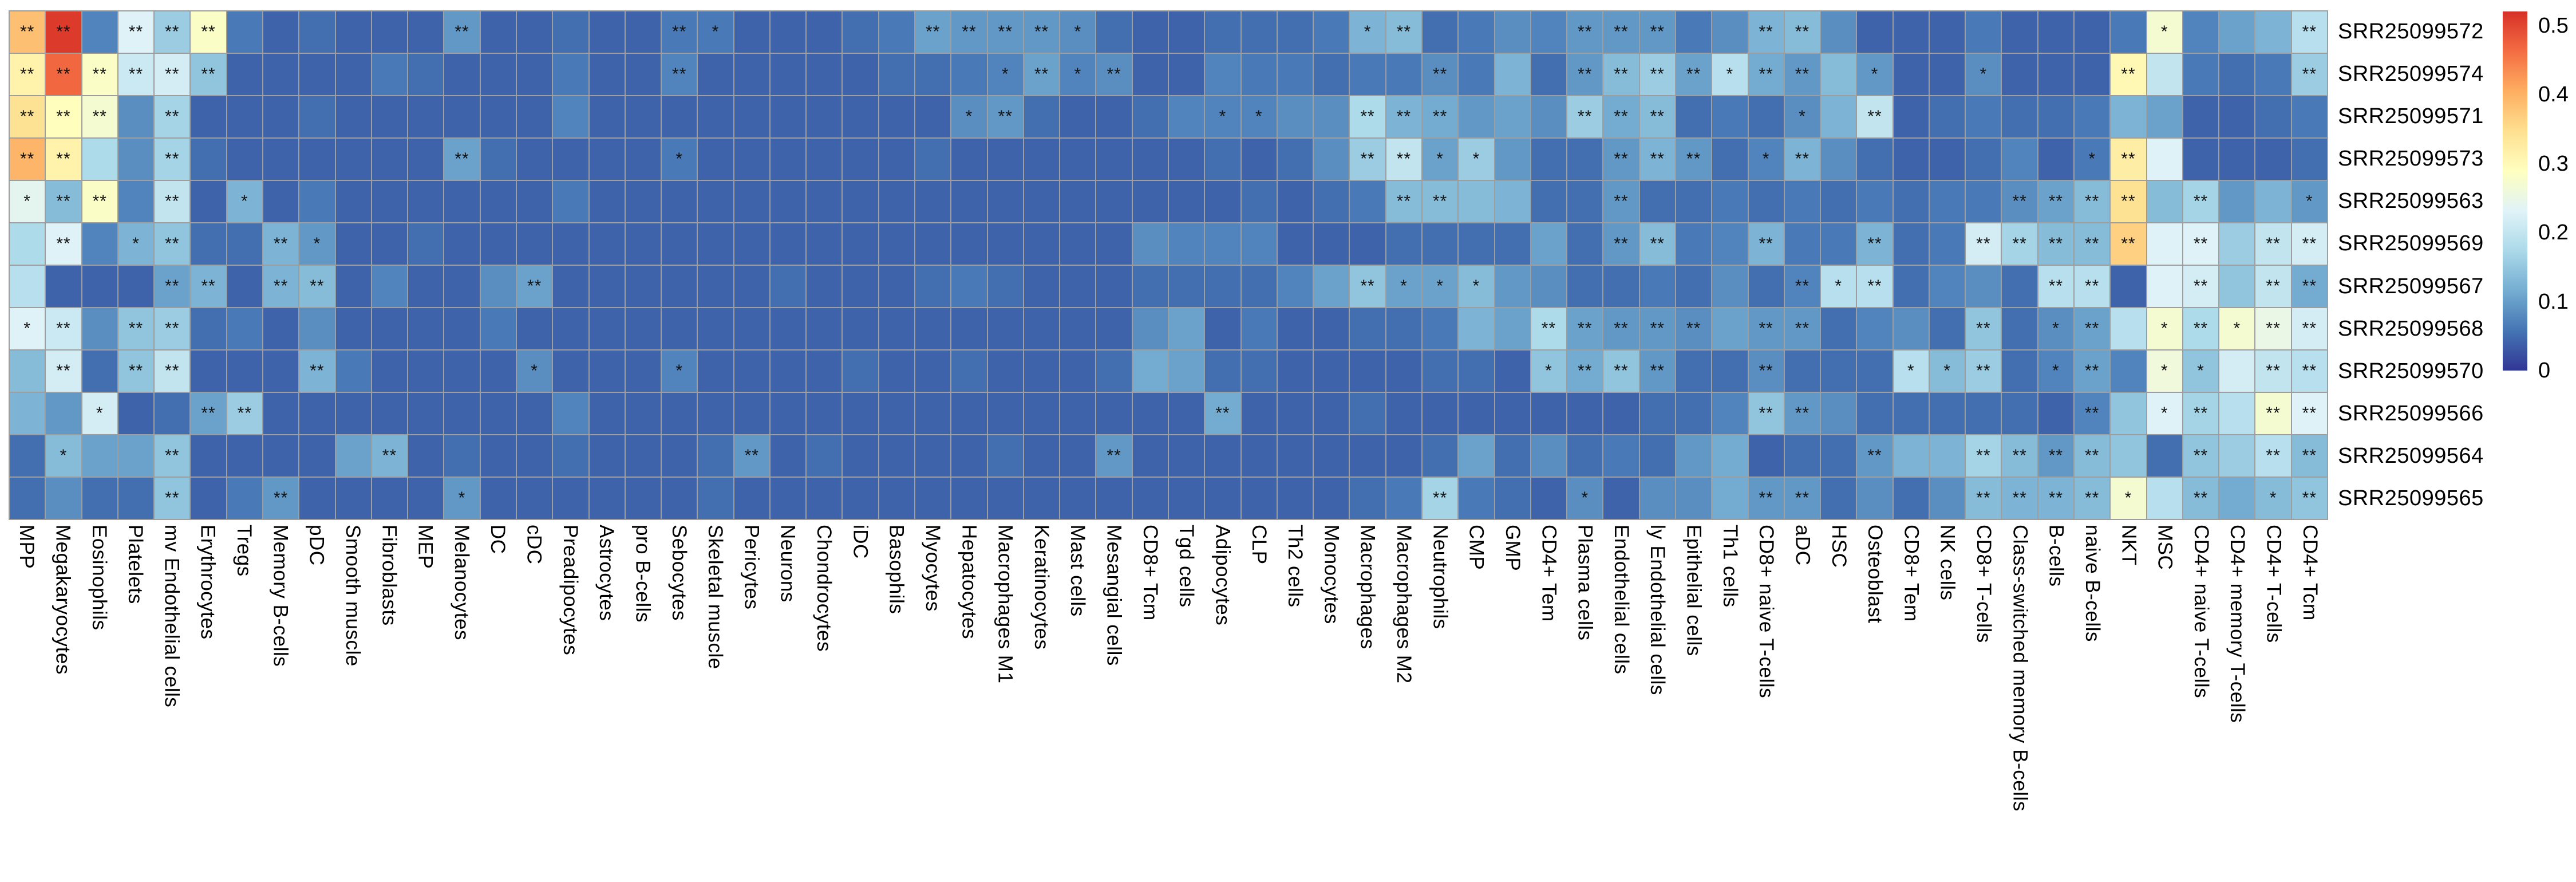 The image size is (2576, 882). Describe the element at coordinates (1766, 703) in the screenshot. I see `column-label-slot: CD8+ naive T-cells` at that location.